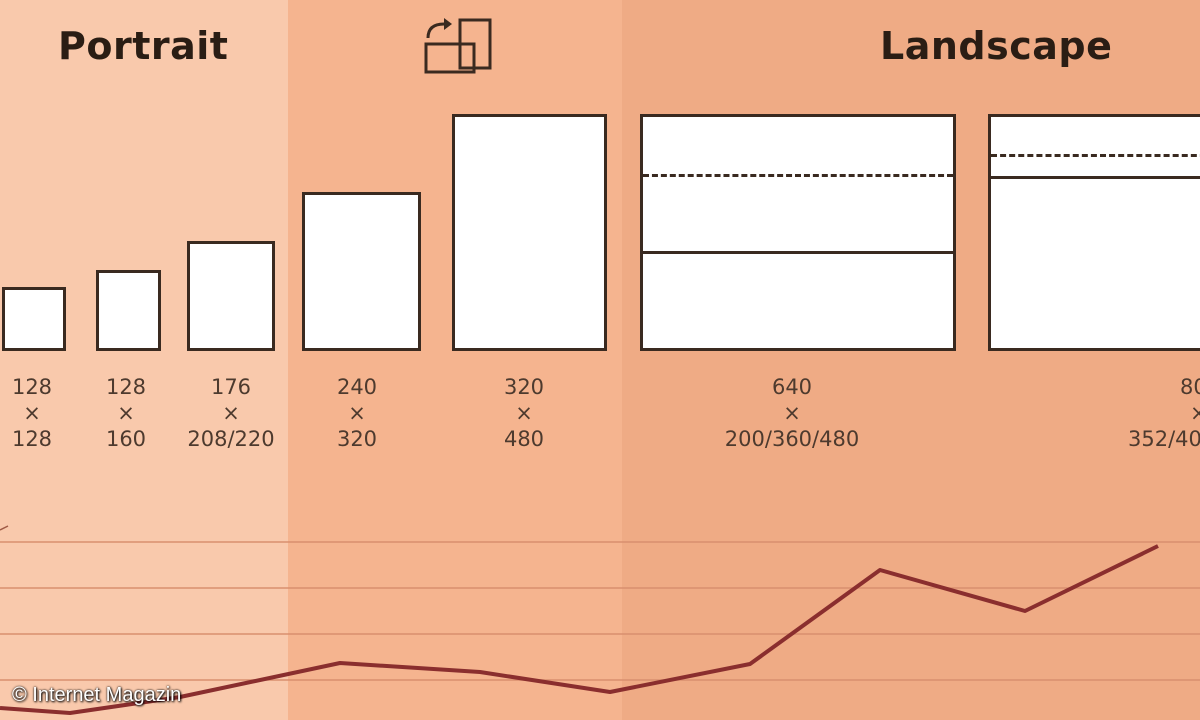 This screenshot has width=1200, height=720. What do you see at coordinates (1095, 155) in the screenshot?
I see `height-352-line` at bounding box center [1095, 155].